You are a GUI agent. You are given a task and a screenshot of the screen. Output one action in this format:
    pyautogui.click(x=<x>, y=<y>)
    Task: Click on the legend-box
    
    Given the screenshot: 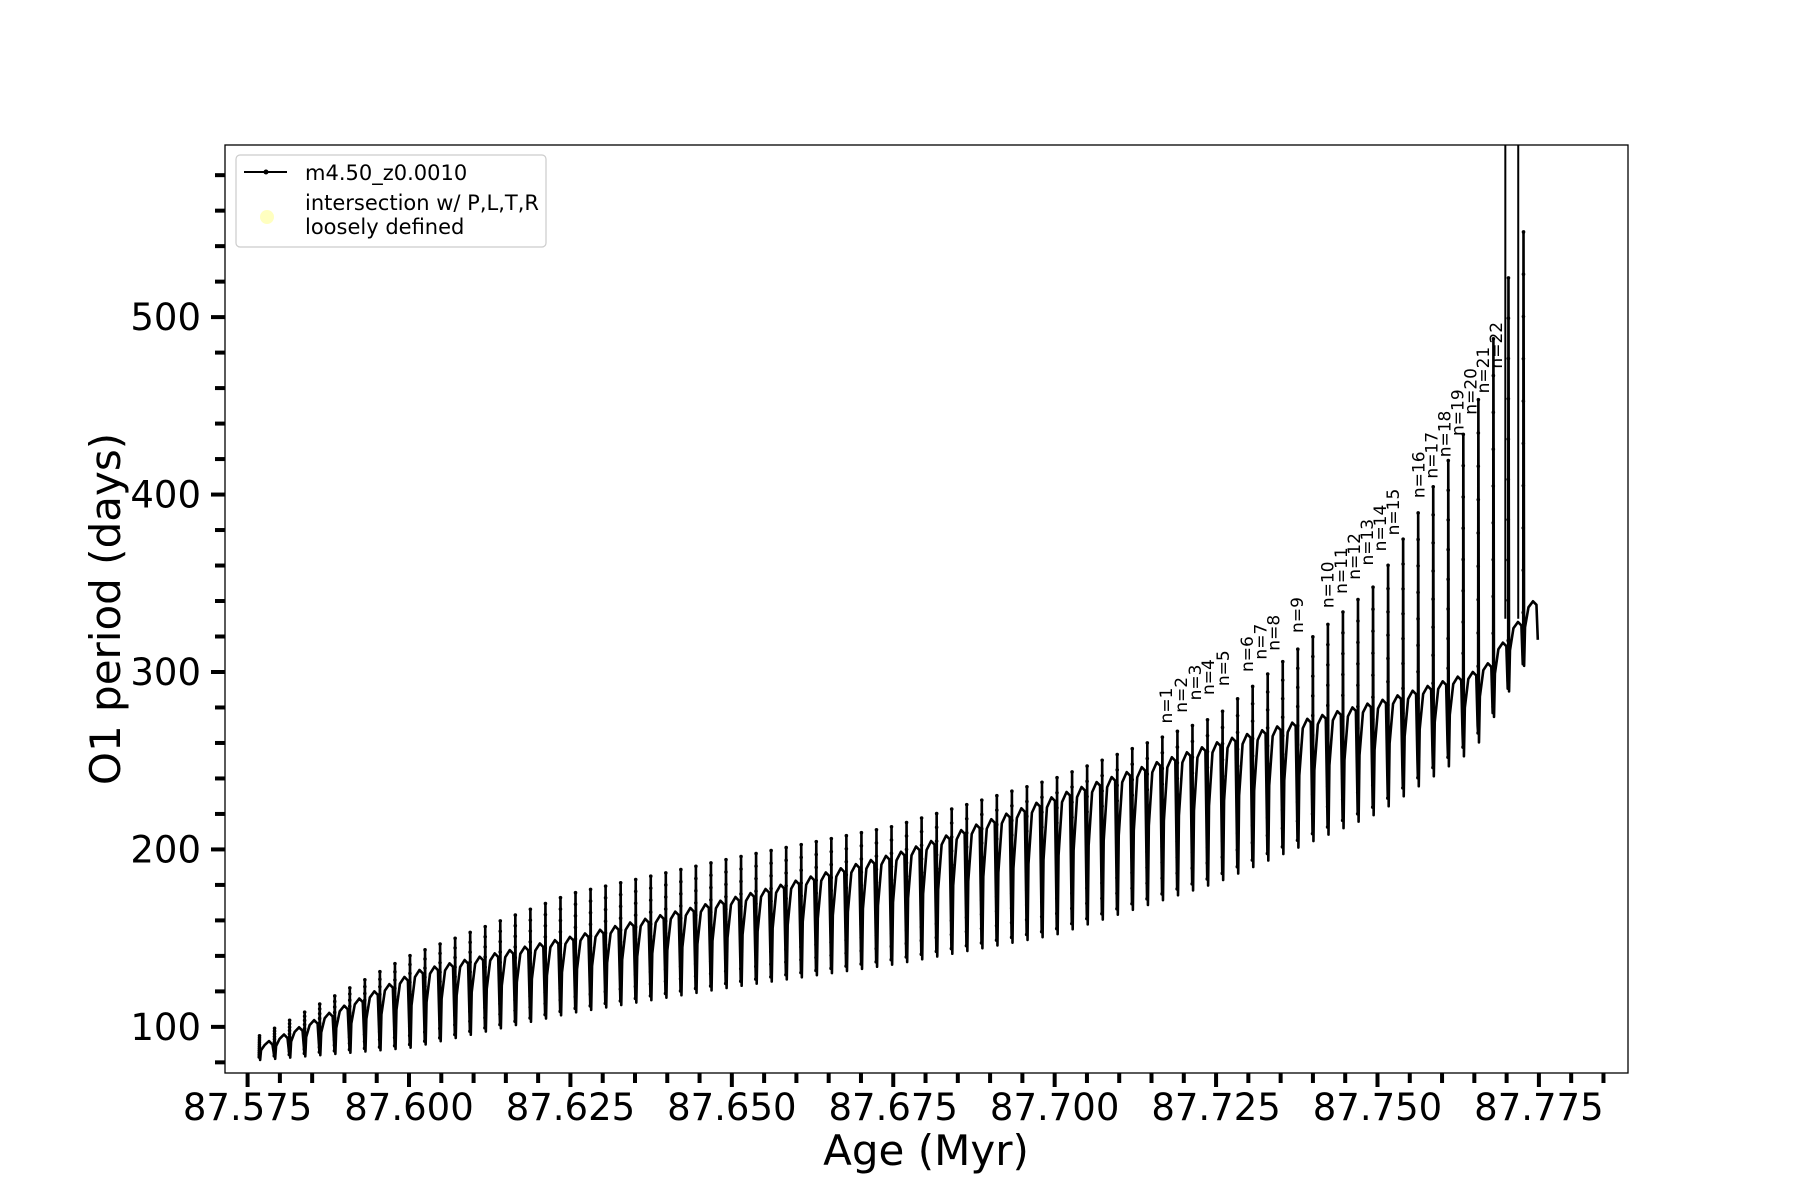 What is the action you would take?
    pyautogui.click(x=391, y=201)
    